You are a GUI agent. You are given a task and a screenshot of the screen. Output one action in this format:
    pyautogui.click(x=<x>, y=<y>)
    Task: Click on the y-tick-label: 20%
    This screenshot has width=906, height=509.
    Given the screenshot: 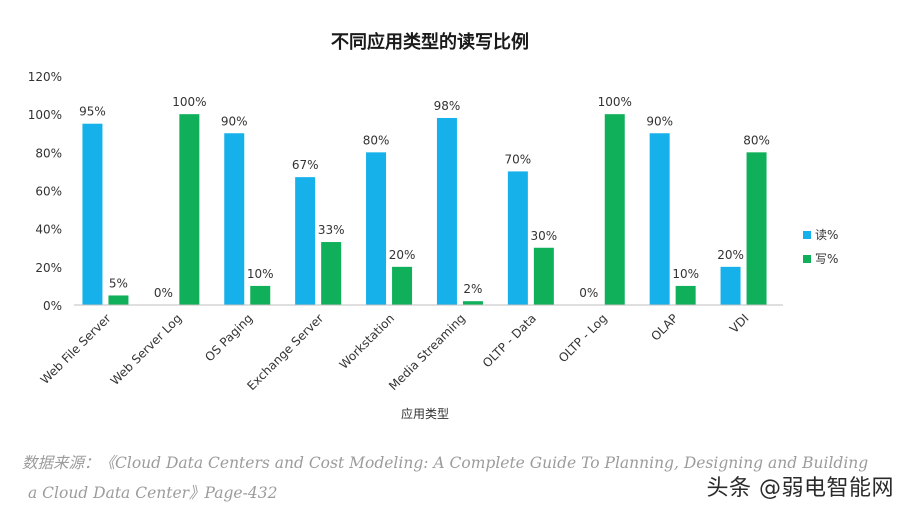 What is the action you would take?
    pyautogui.click(x=48, y=268)
    